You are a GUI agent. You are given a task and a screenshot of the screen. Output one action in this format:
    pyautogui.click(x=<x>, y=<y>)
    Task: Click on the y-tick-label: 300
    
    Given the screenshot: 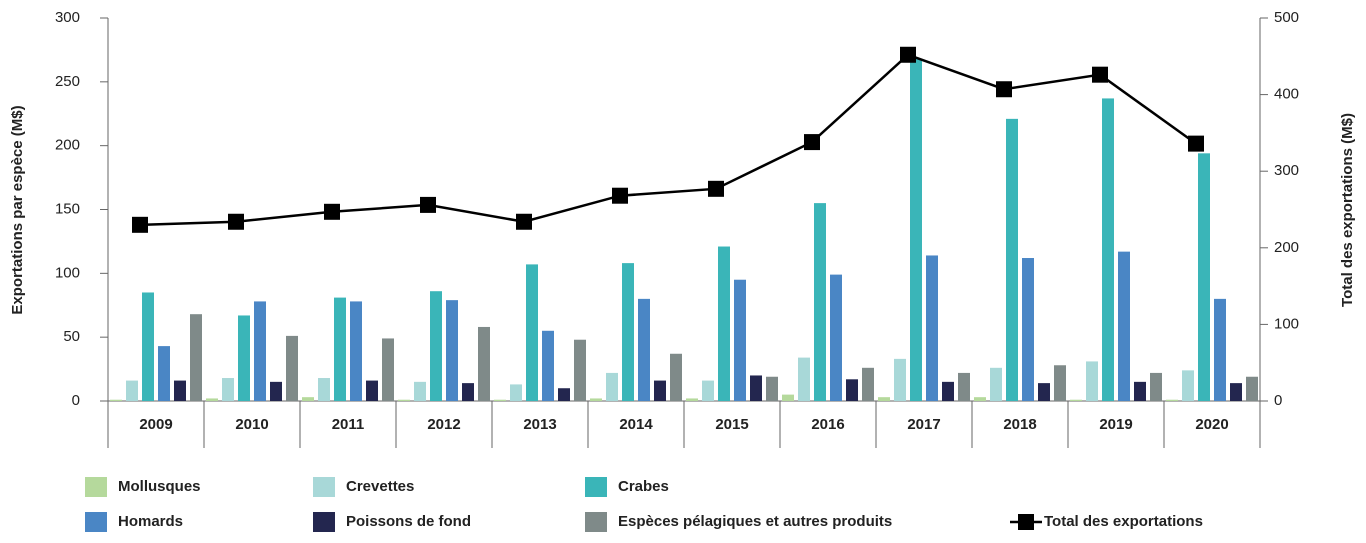 What is the action you would take?
    pyautogui.click(x=67, y=17)
    